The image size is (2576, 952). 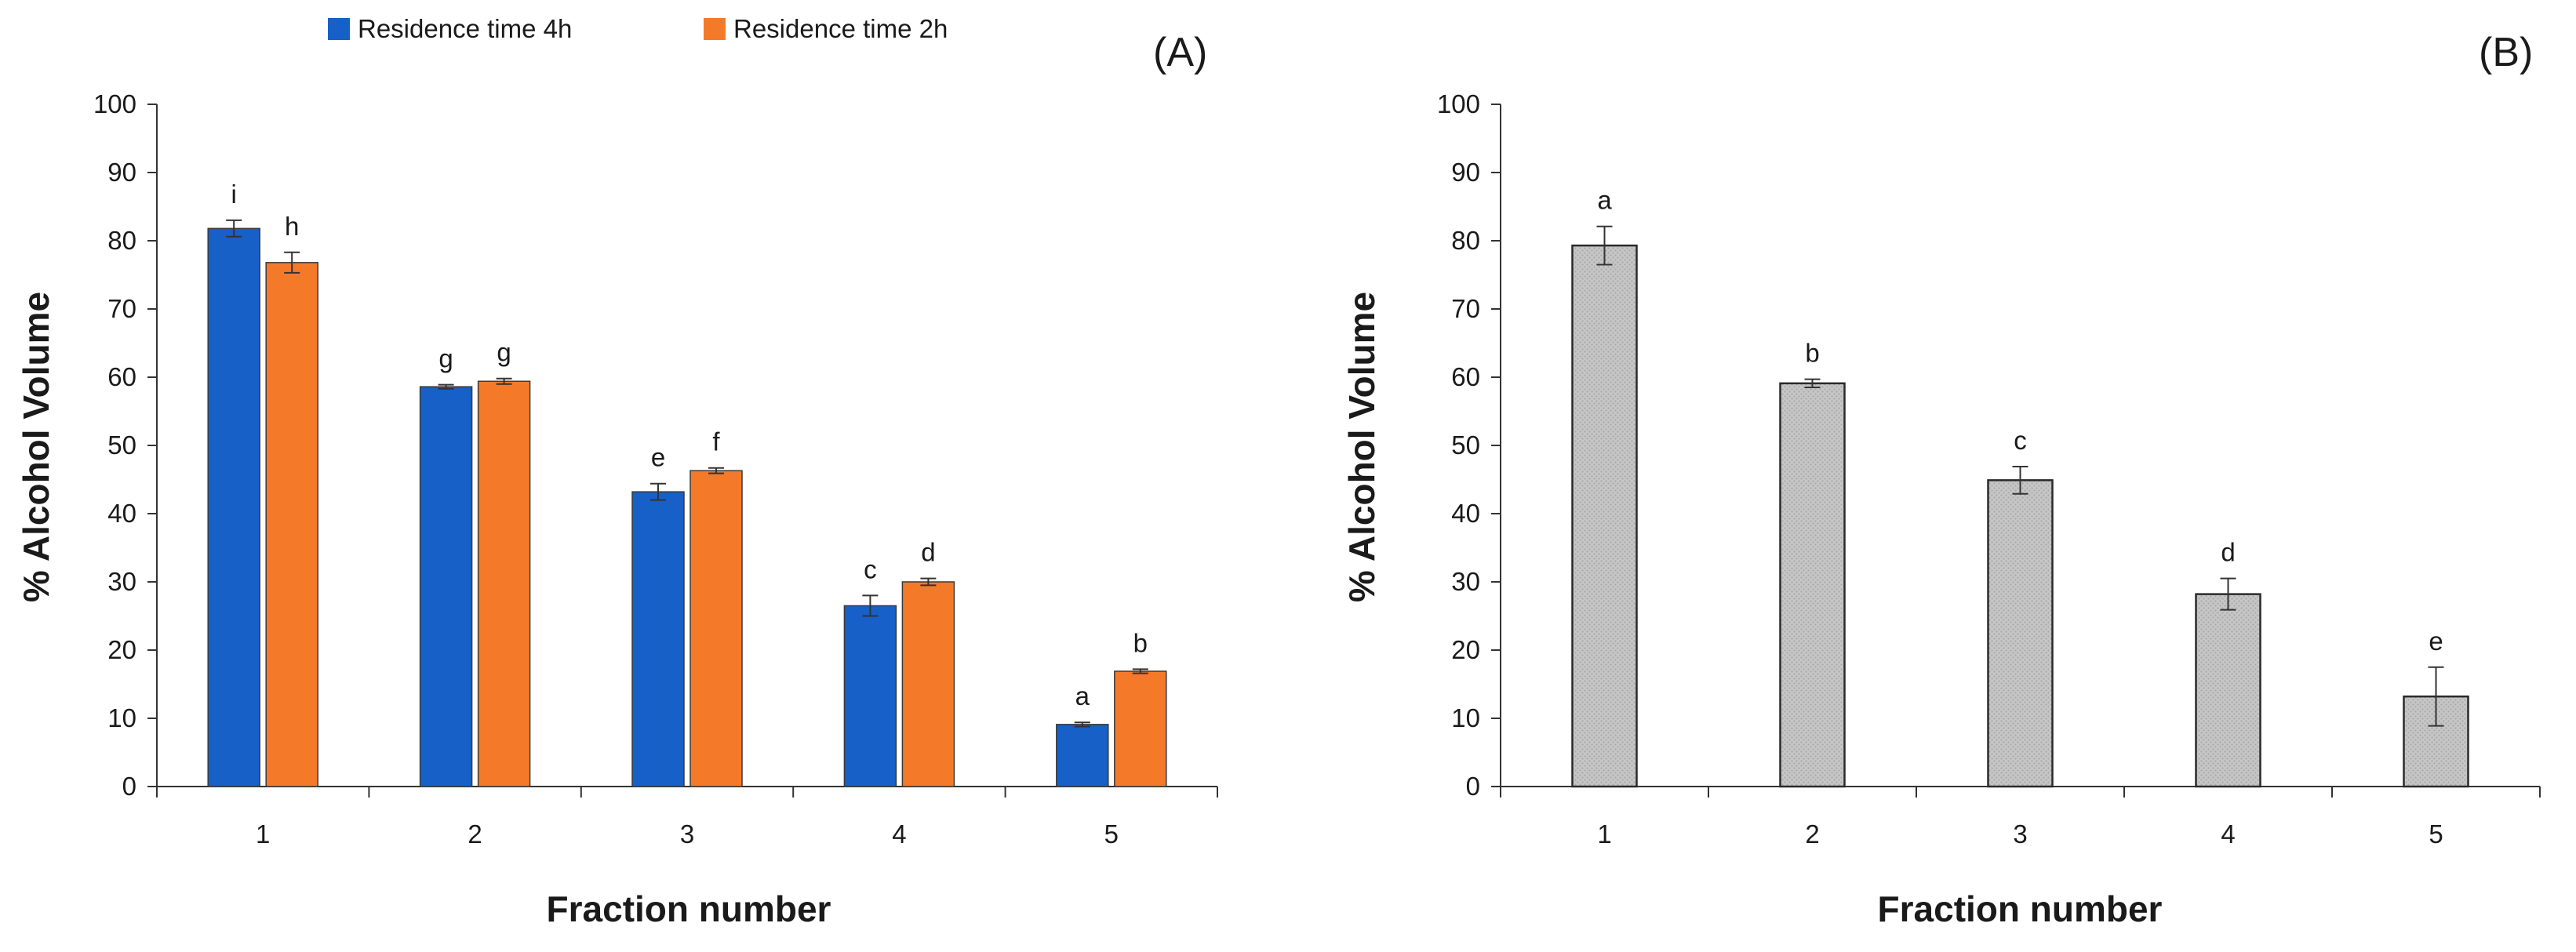 What do you see at coordinates (446, 586) in the screenshot?
I see `bar-a-series1-fraction2` at bounding box center [446, 586].